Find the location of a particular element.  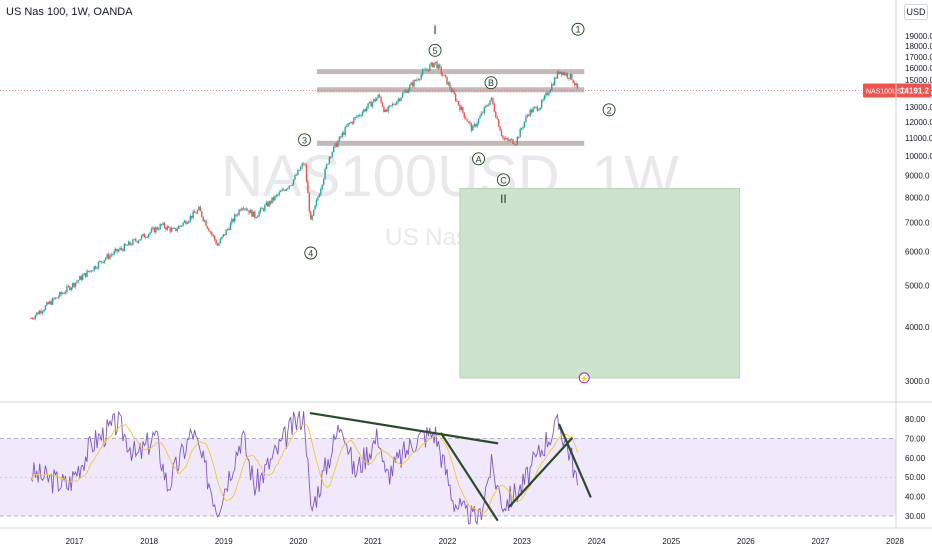

time-tick-label: 2017 is located at coordinates (75, 541).